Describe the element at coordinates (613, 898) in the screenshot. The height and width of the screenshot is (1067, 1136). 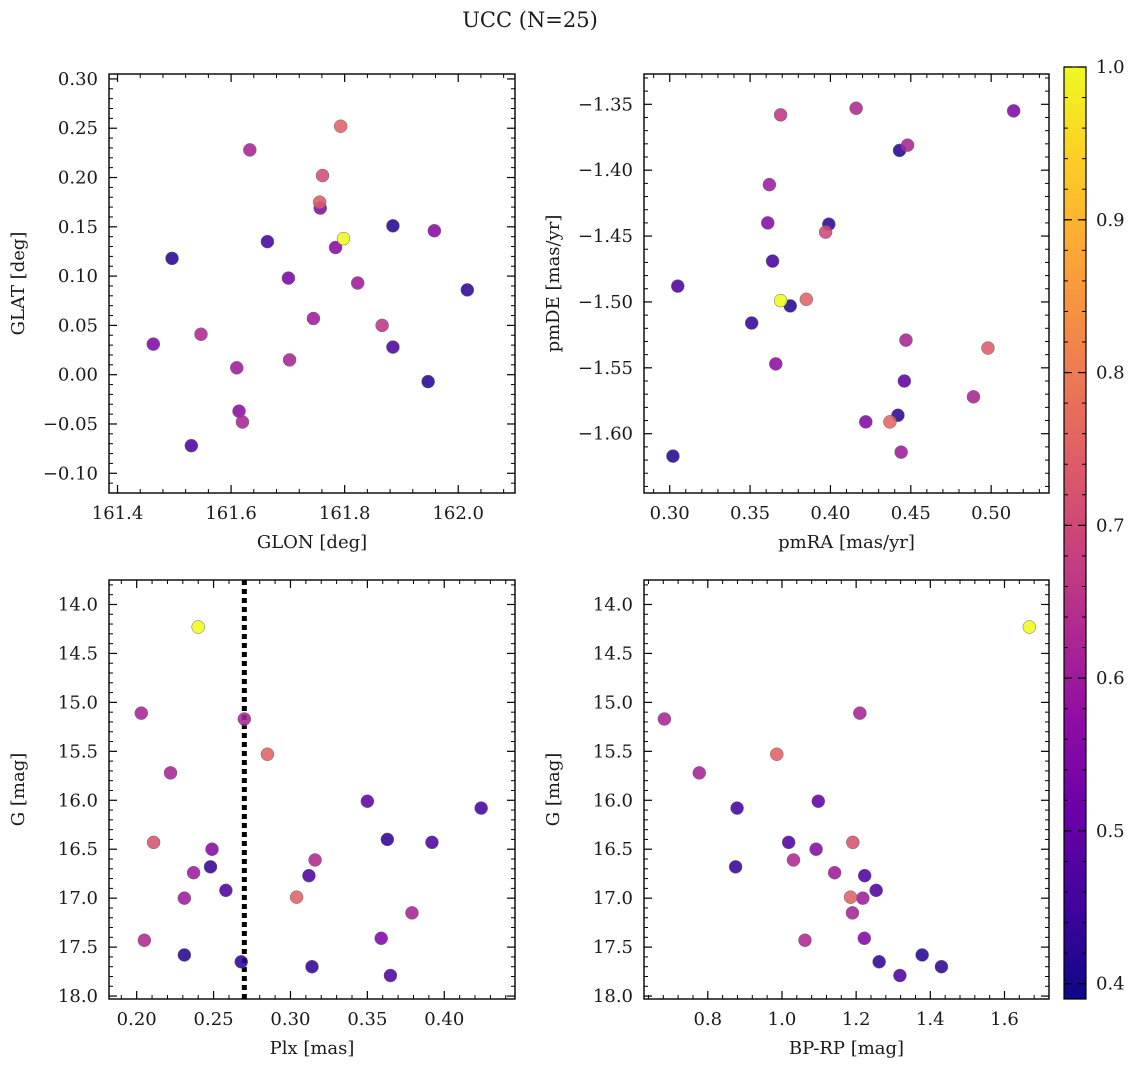
I see `y-tick-label: 17.0` at that location.